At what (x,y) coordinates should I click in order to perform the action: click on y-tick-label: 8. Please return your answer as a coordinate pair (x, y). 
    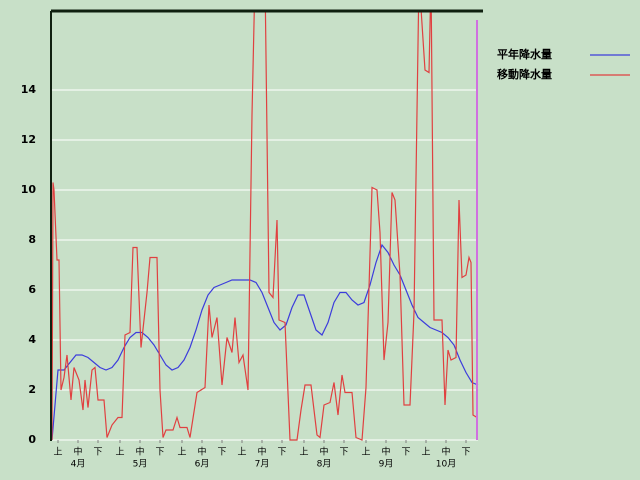
    Looking at the image, I should click on (32, 239).